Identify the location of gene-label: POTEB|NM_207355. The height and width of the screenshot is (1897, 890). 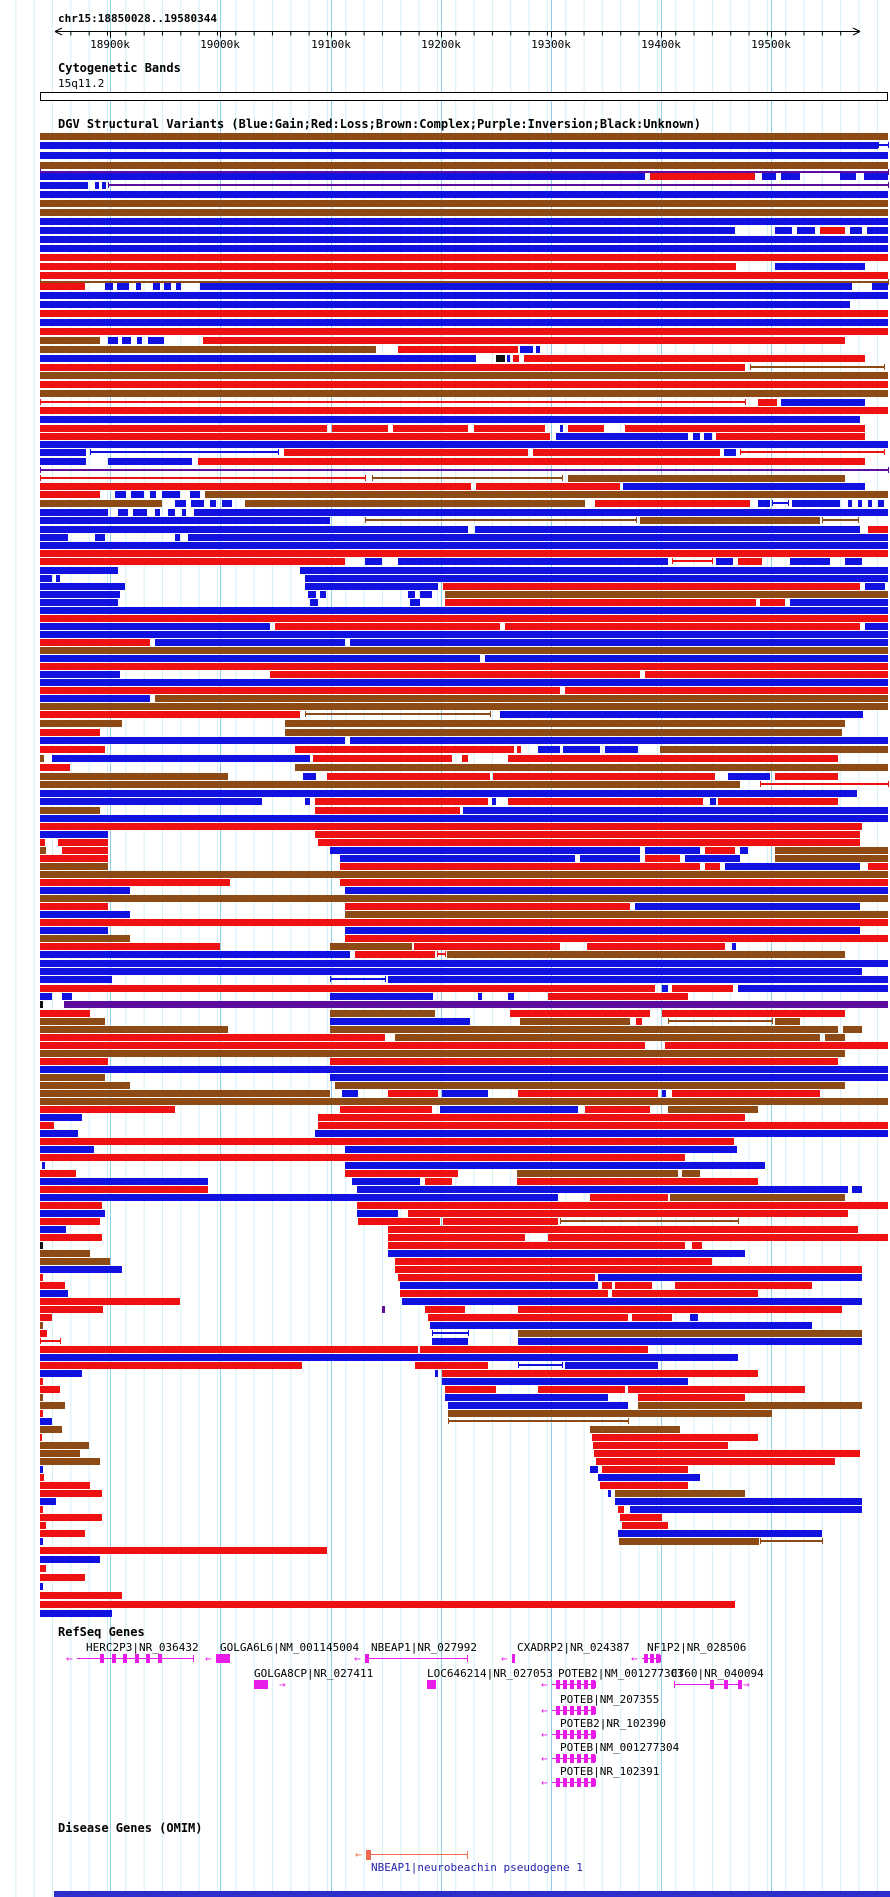
(610, 1699).